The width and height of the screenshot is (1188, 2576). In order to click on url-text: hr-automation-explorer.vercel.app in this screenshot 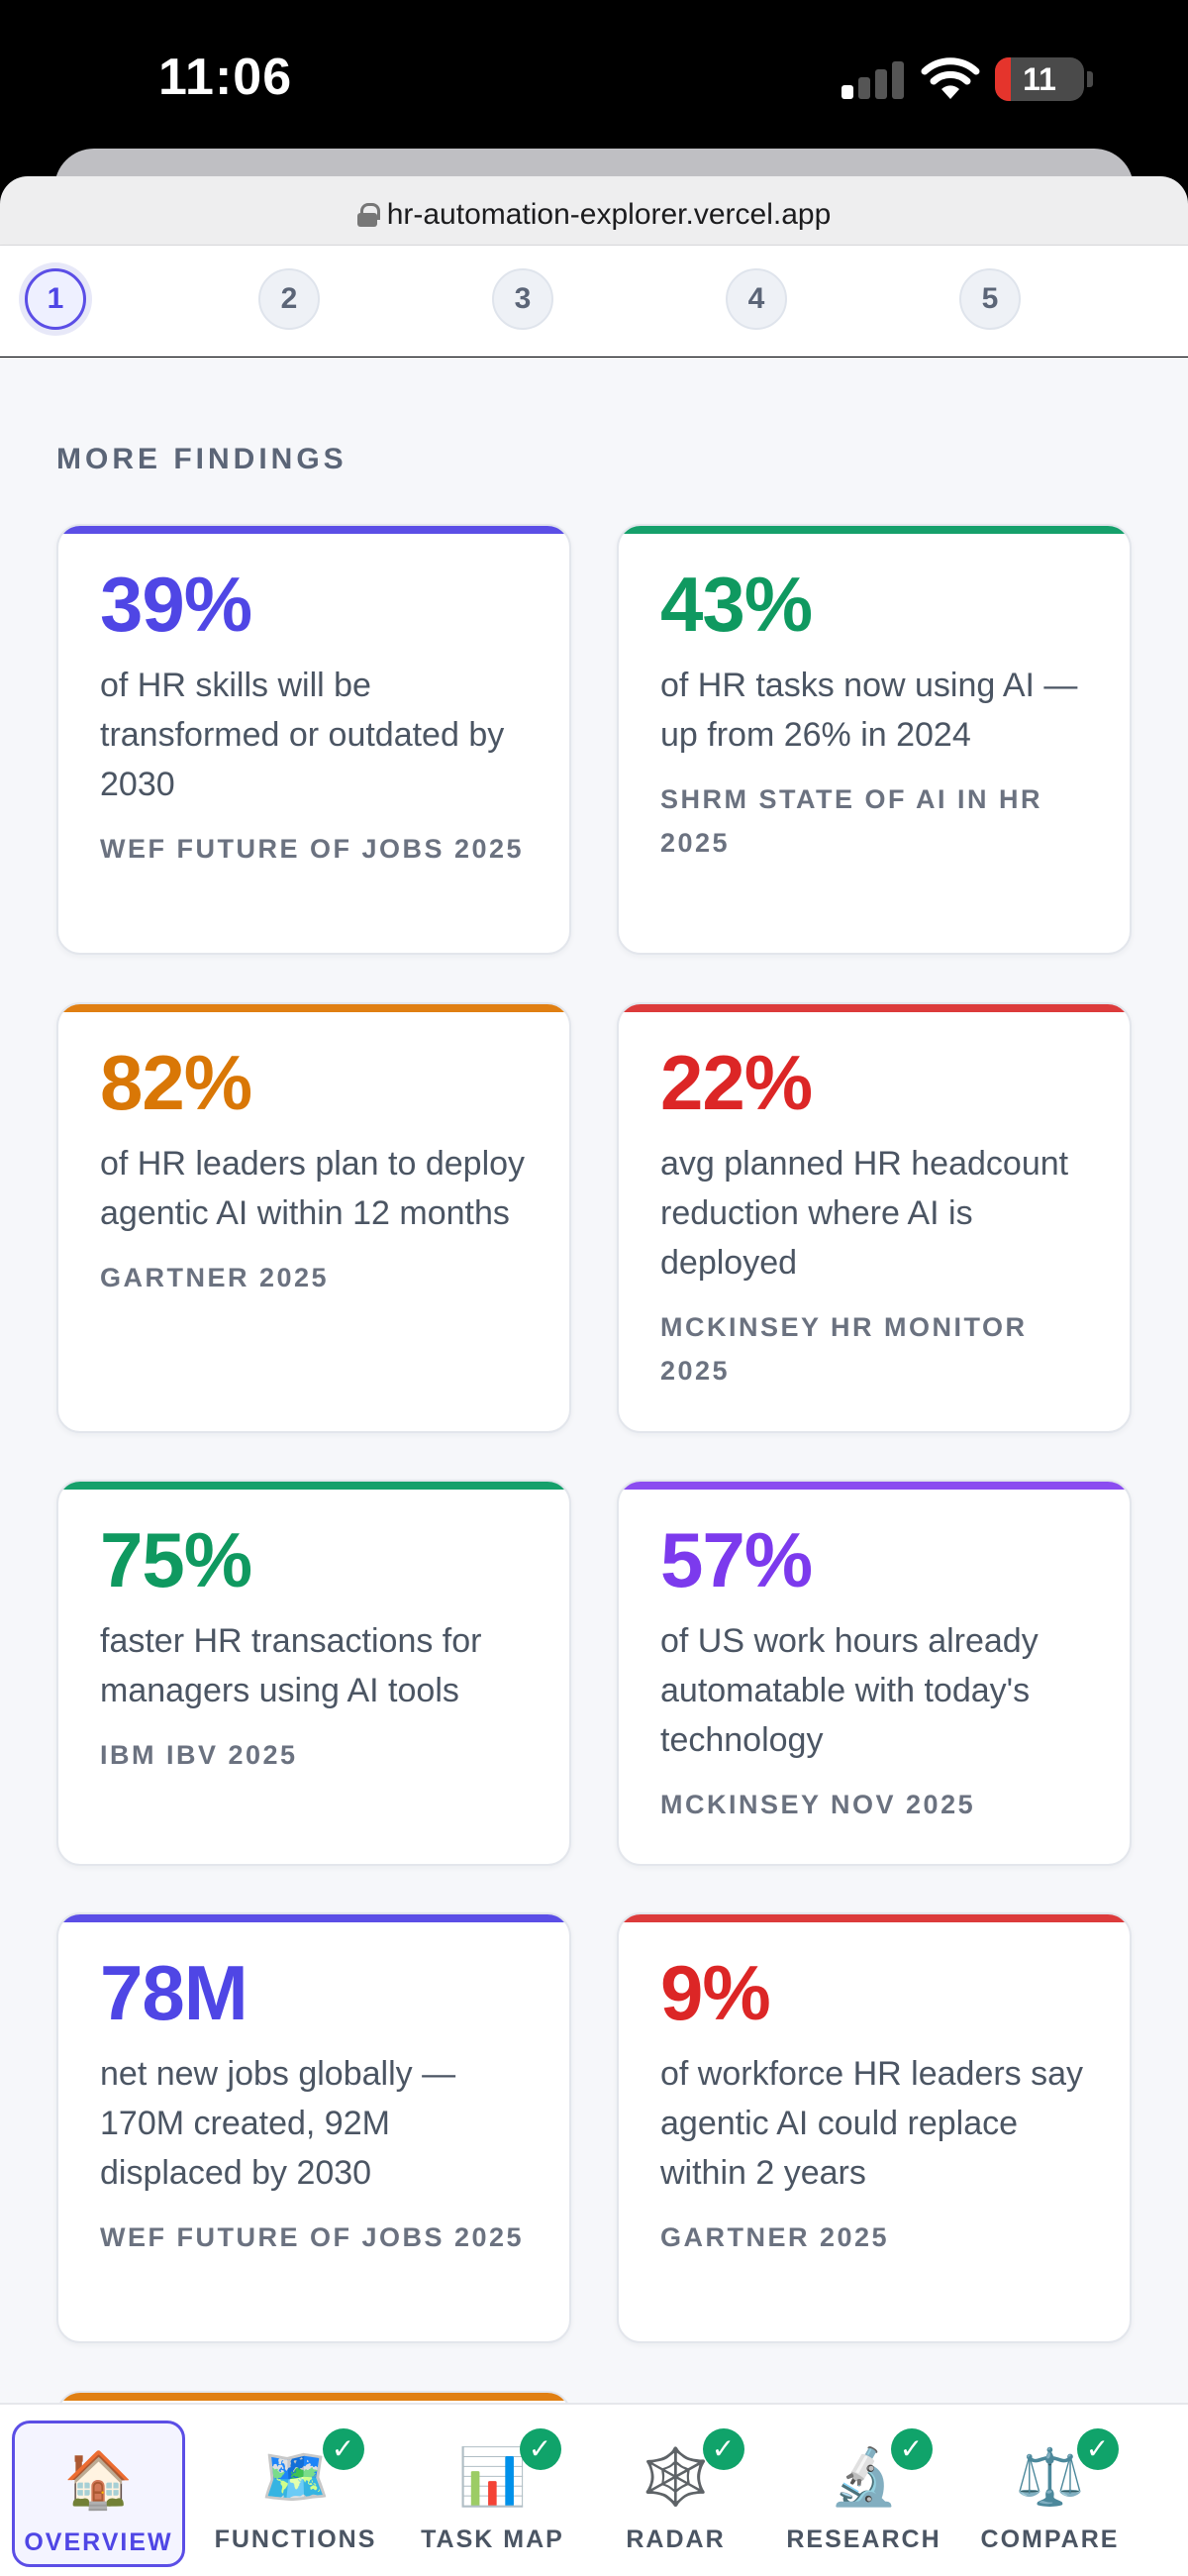, I will do `click(609, 214)`.